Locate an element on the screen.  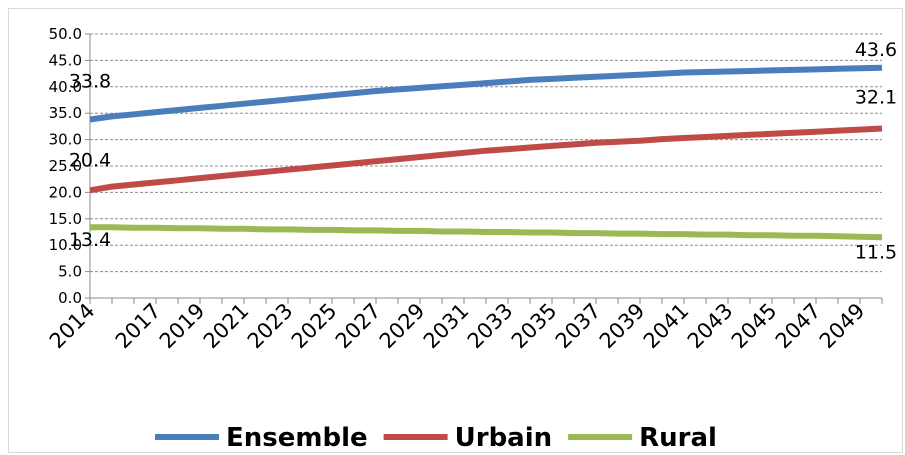
x-tick-label: 2047 is located at coordinates (798, 326).